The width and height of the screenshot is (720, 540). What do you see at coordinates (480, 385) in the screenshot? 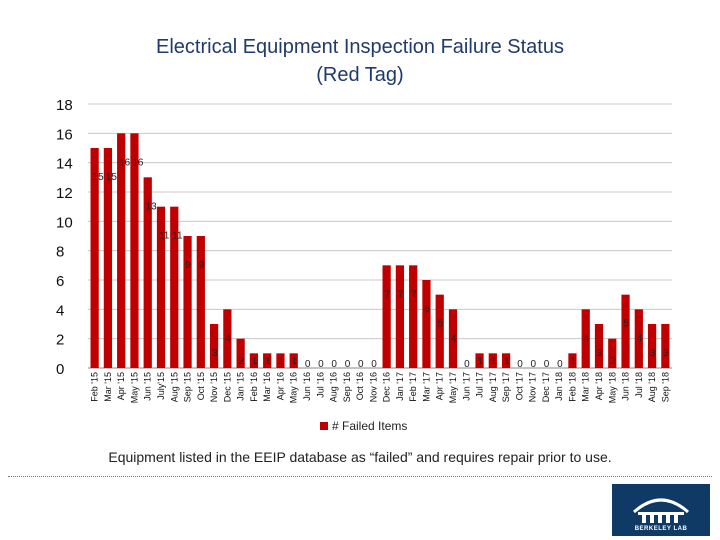
I see `x-tick-label: Jul '17` at bounding box center [480, 385].